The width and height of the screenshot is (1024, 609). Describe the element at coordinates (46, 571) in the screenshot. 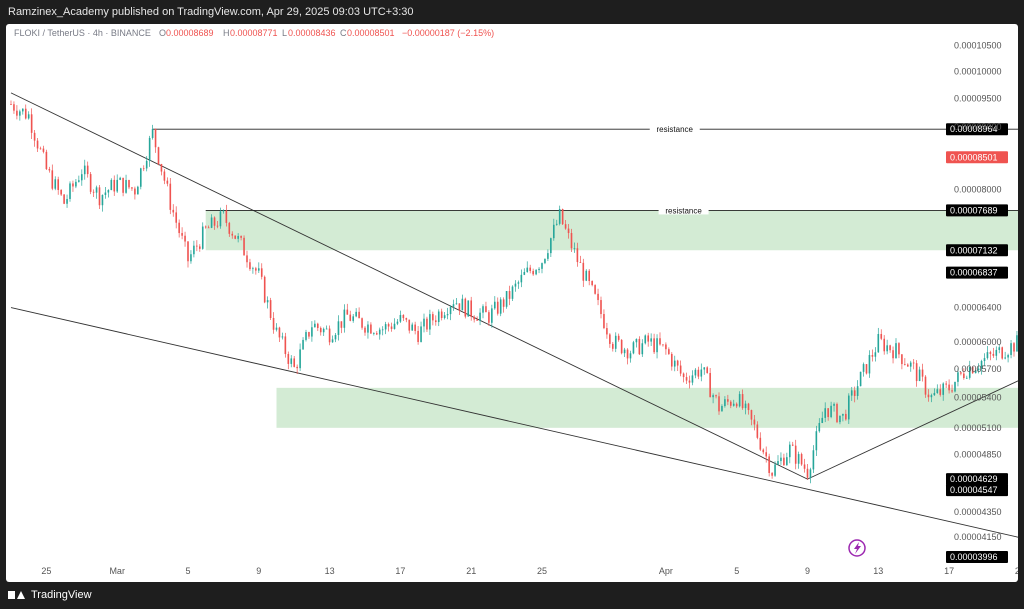

I see `x-tick-label: 25` at that location.